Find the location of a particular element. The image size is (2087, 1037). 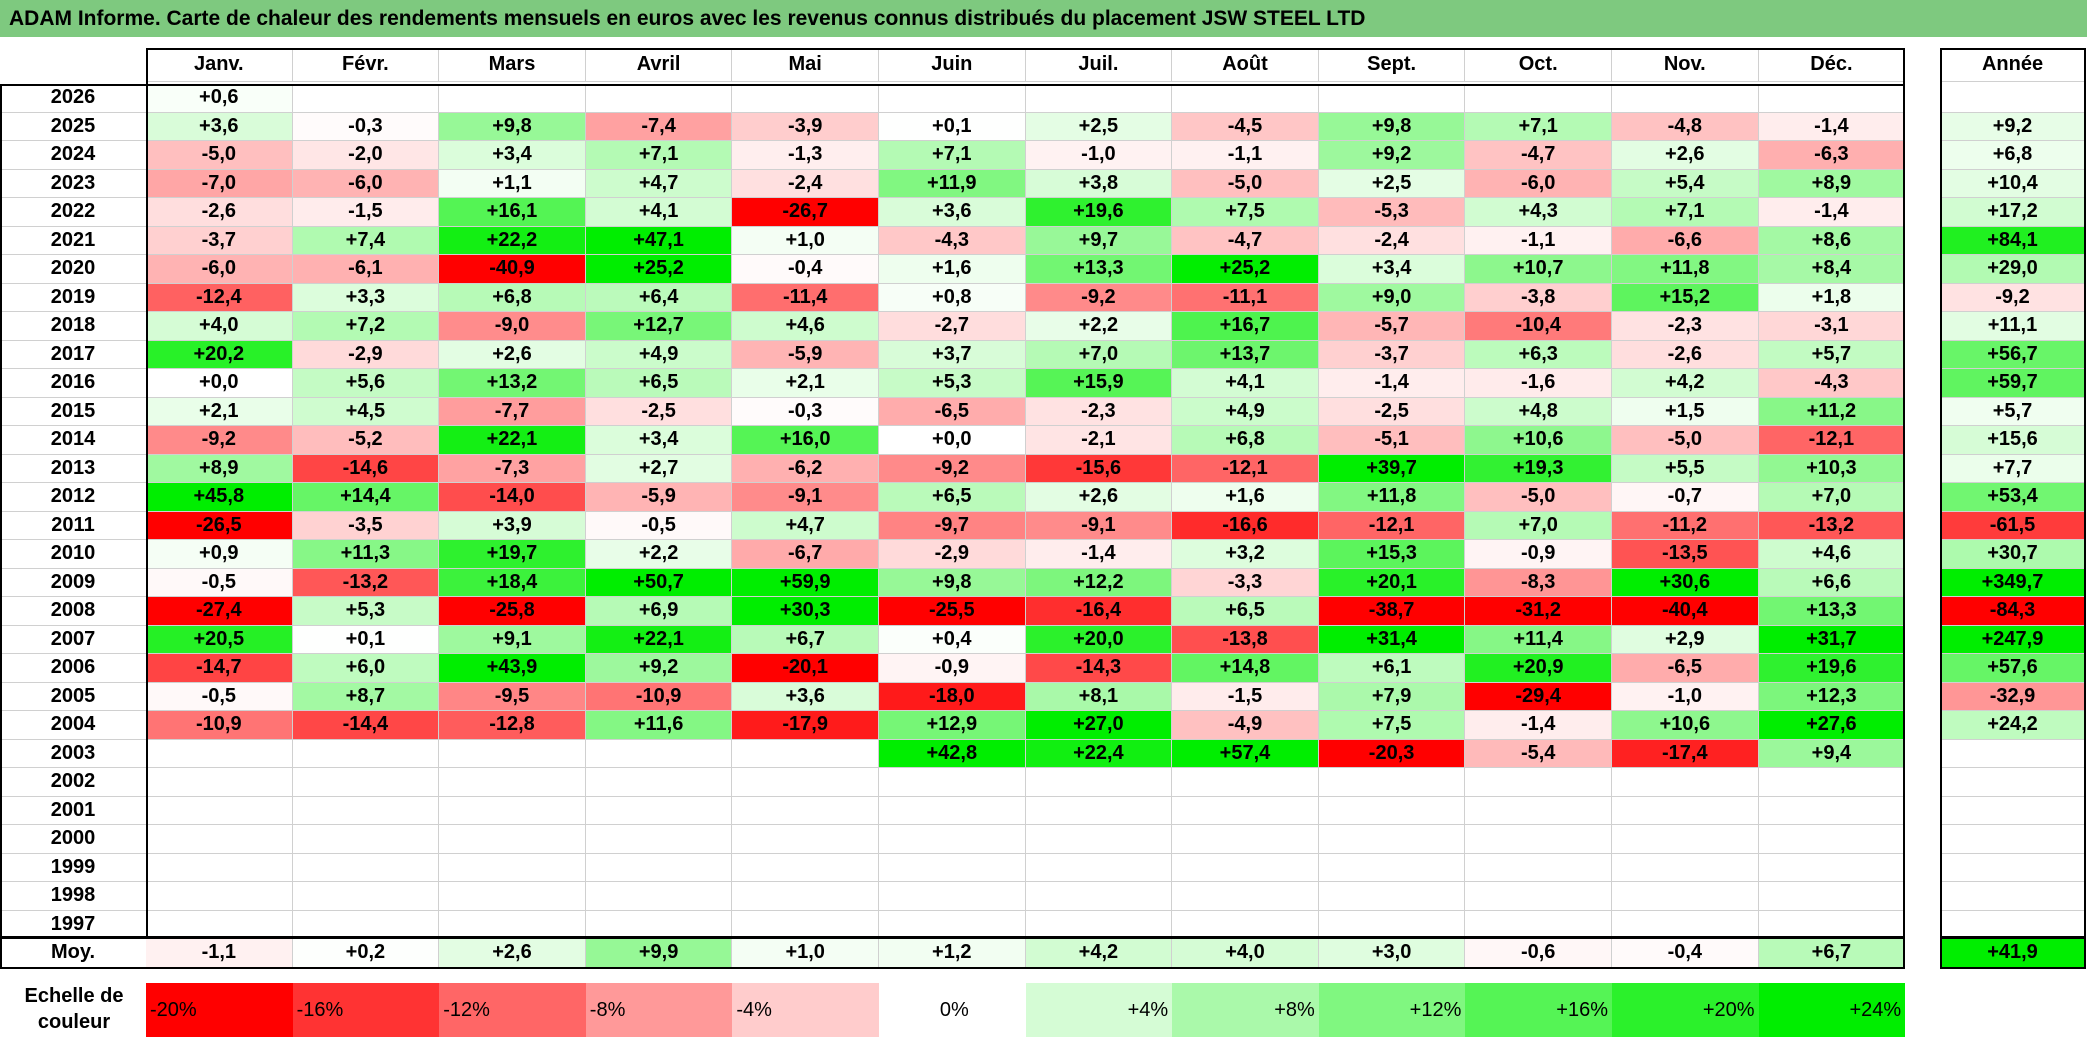

heatmap-cell: +6,5 is located at coordinates (1245, 611).